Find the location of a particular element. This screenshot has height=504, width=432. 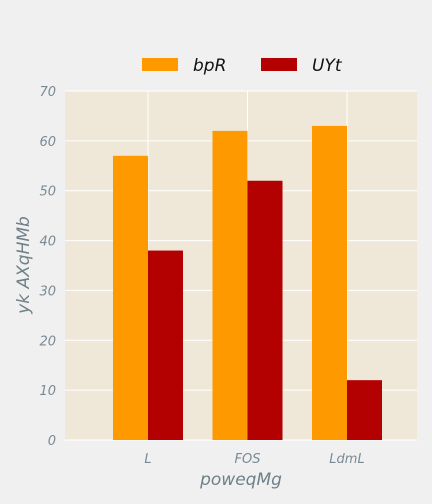

x-tick-label: LdmL is located at coordinates (346, 459).